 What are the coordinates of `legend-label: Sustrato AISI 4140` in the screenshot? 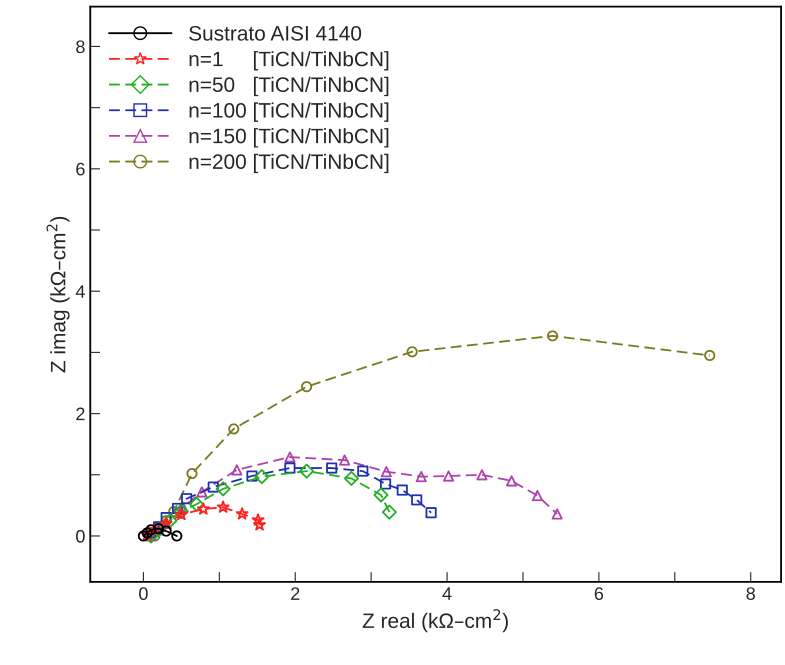 It's located at (275, 33).